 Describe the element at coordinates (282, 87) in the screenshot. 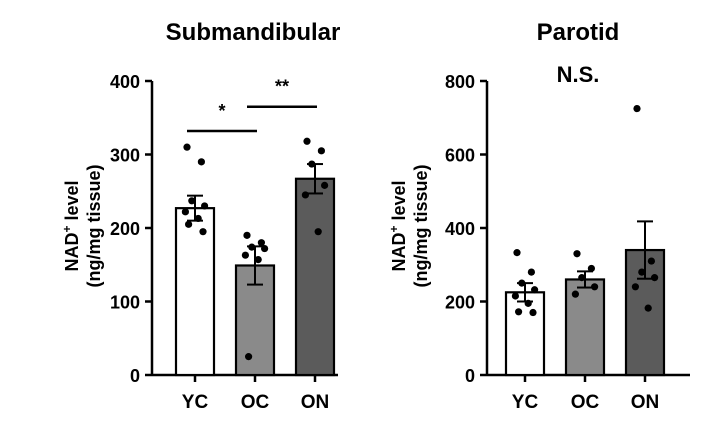

I see `significance-label: **` at that location.